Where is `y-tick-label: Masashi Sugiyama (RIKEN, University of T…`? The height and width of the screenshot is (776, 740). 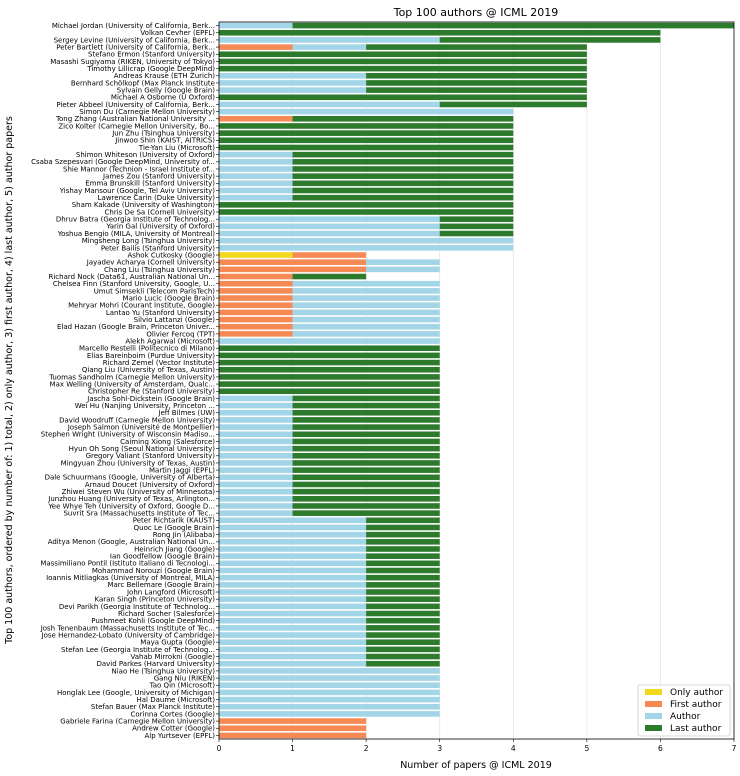
y-tick-label: Masashi Sugiyama (RIKEN, University of T… is located at coordinates (132, 62).